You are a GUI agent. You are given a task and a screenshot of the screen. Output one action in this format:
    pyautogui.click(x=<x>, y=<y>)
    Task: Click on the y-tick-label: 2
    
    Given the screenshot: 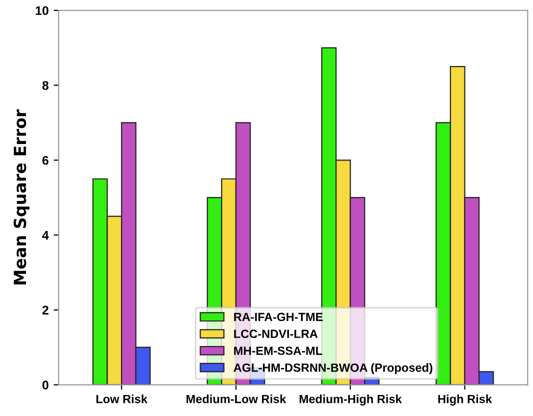 What is the action you would take?
    pyautogui.click(x=45, y=310)
    